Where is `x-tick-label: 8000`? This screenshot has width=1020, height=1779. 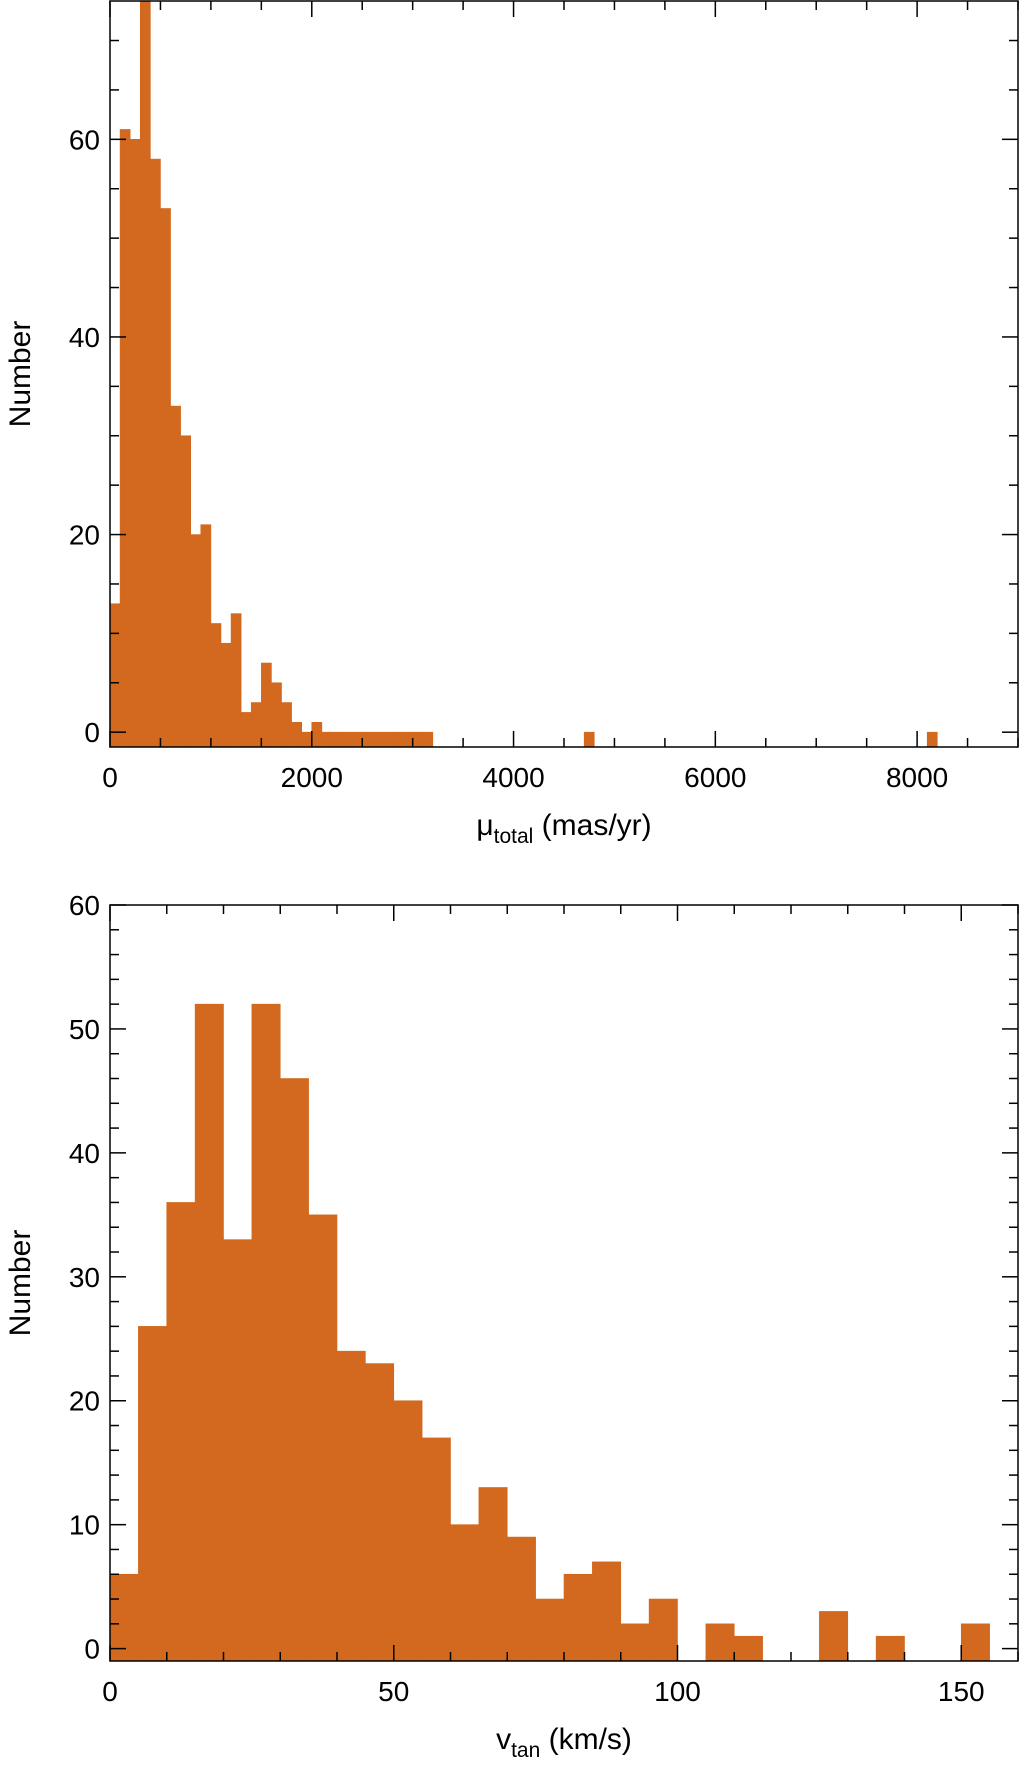
x-tick-label: 8000 is located at coordinates (917, 777).